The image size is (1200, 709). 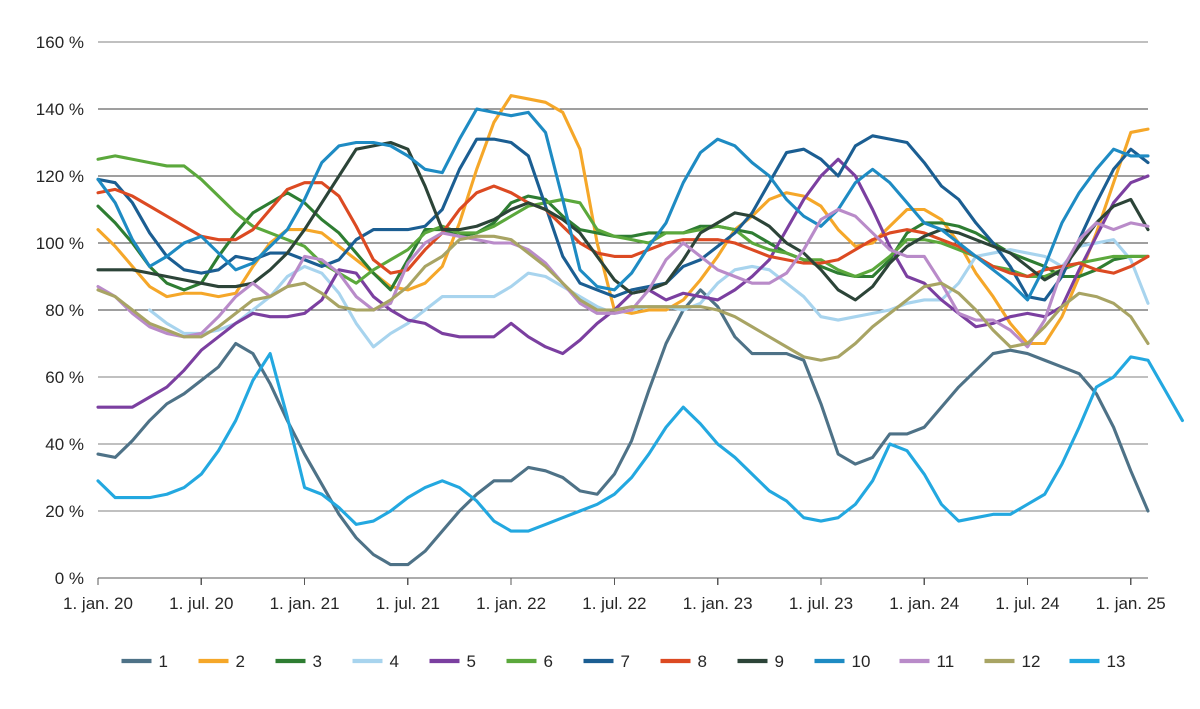 I want to click on legend-item-4: 4, so click(x=375, y=661).